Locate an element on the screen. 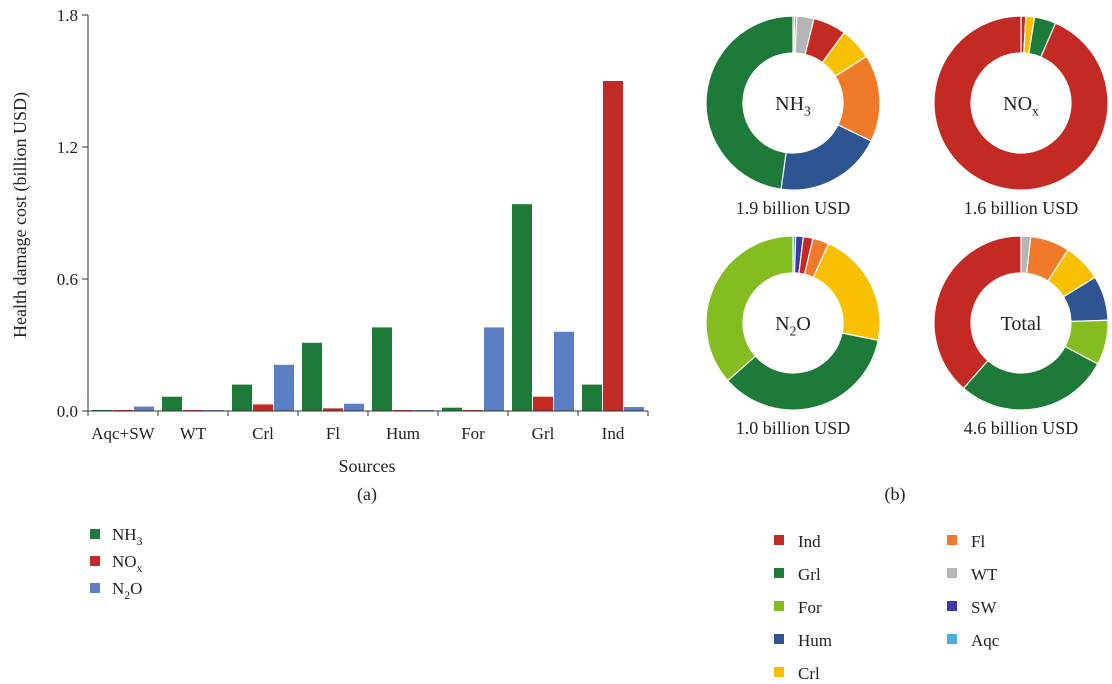 Image resolution: width=1112 pixels, height=684 pixels. donut-center-label-base: NH is located at coordinates (789, 104).